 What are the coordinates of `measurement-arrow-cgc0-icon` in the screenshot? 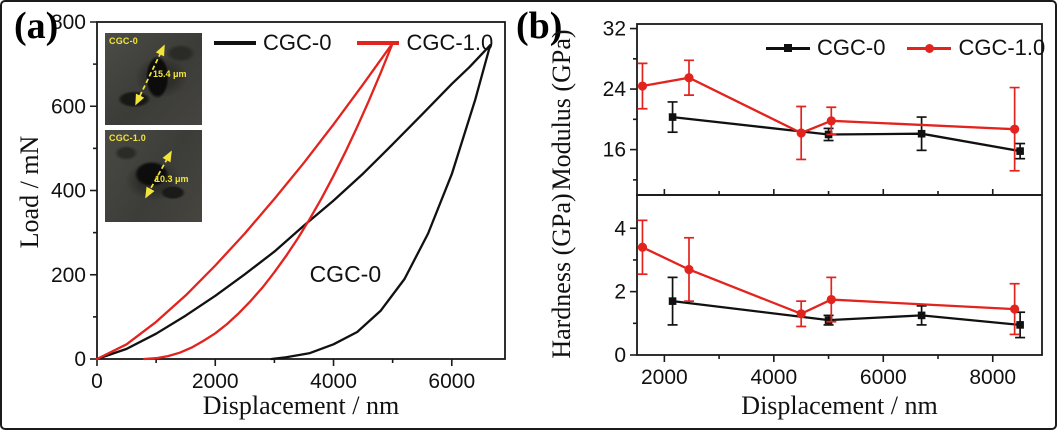 It's located at (150, 75).